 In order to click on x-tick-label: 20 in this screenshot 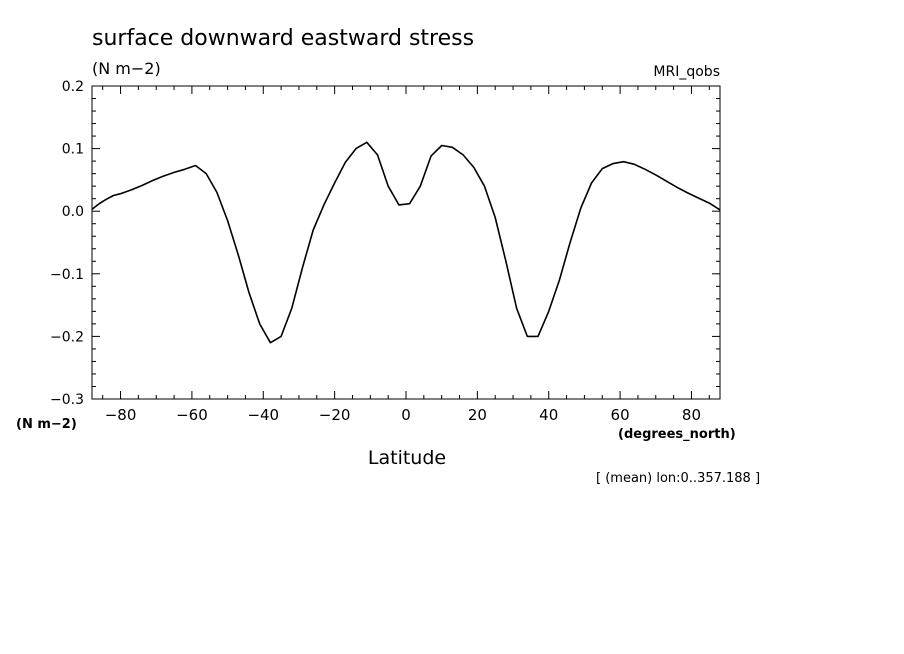, I will do `click(477, 415)`.